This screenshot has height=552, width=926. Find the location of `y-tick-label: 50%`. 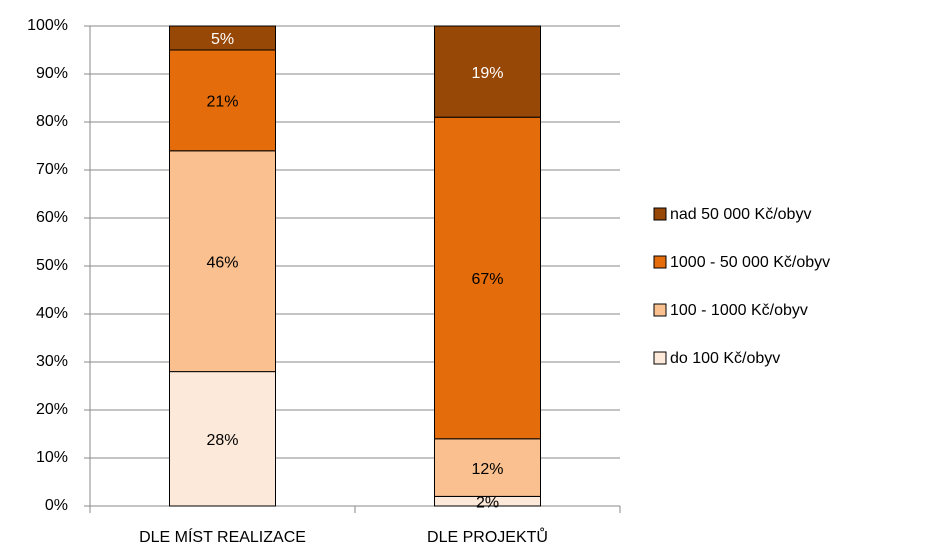

y-tick-label: 50% is located at coordinates (52, 265).